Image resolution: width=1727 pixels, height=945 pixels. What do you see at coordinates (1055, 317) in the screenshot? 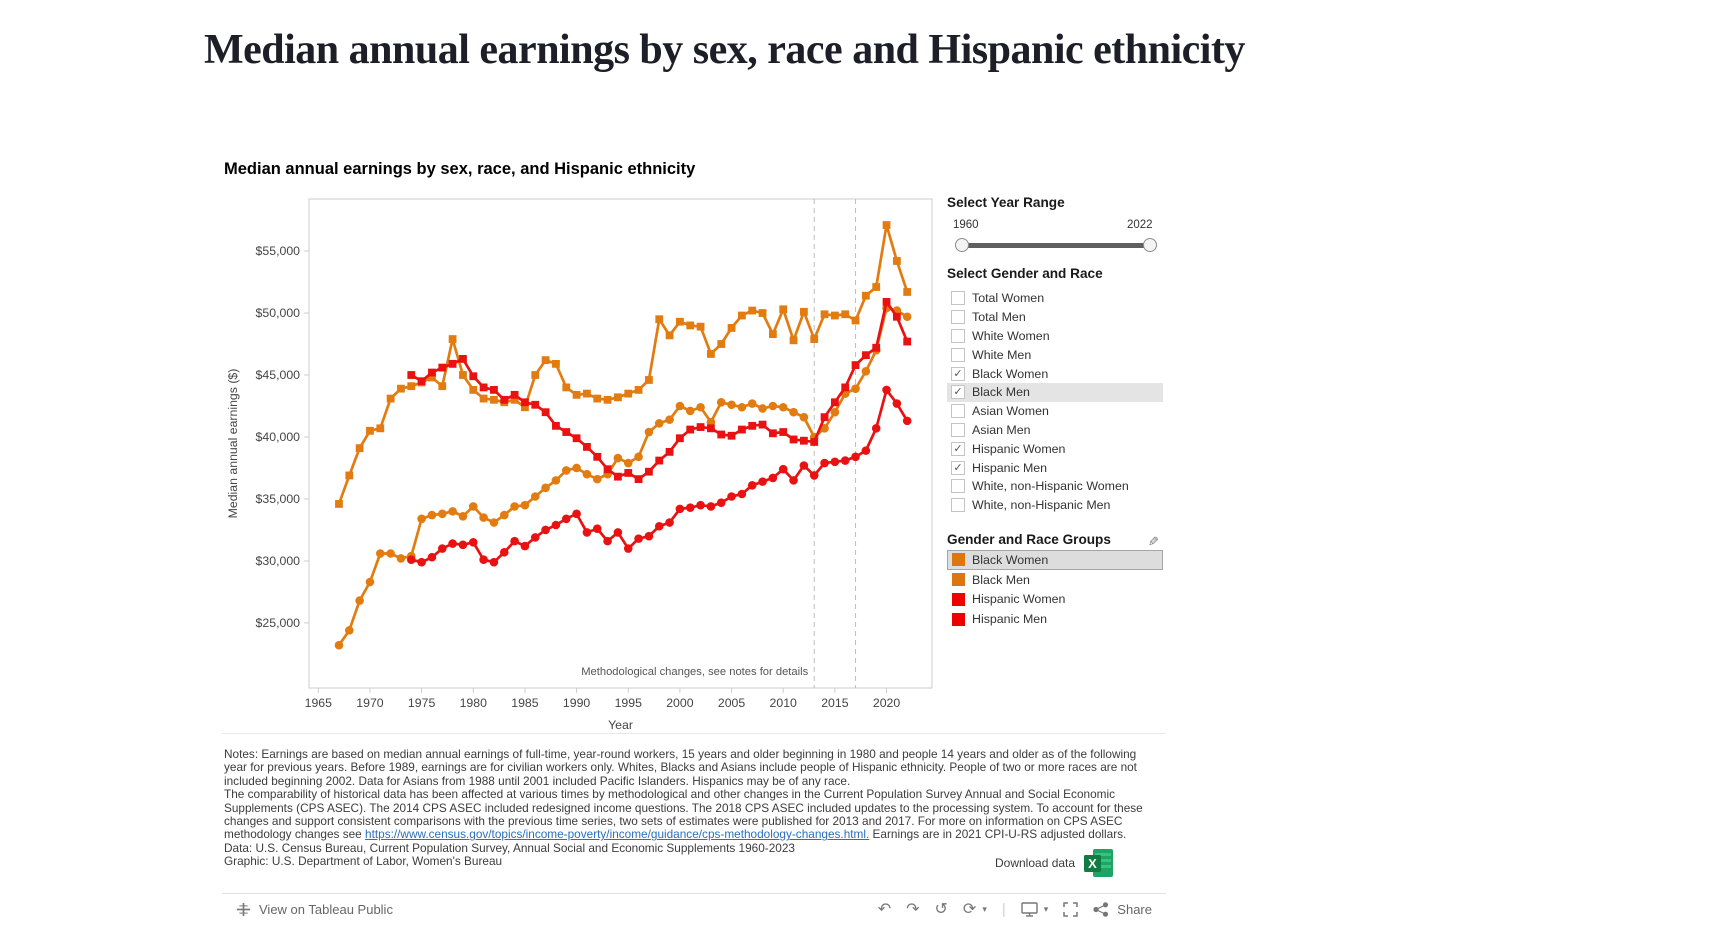
I see `gender-race-option: Total Men` at bounding box center [1055, 317].